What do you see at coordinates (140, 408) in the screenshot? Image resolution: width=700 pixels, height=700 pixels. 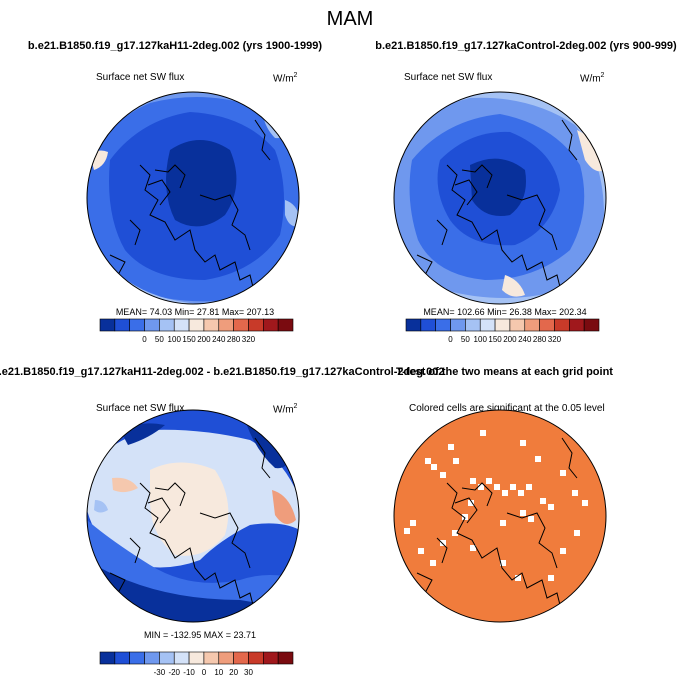 I see `panel-3-variable-label: Surface net SW flux` at bounding box center [140, 408].